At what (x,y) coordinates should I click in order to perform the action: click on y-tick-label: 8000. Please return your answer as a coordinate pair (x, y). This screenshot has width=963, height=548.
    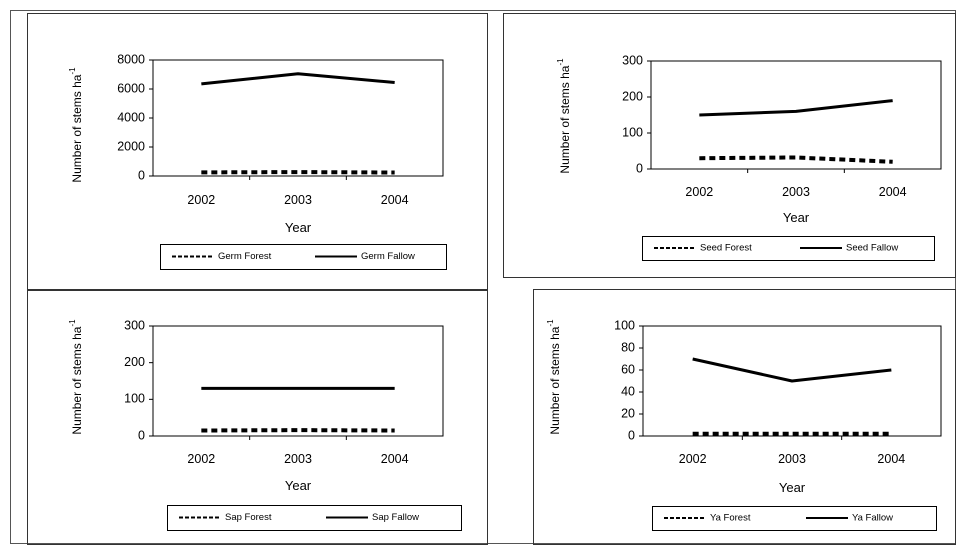
    Looking at the image, I should click on (131, 59).